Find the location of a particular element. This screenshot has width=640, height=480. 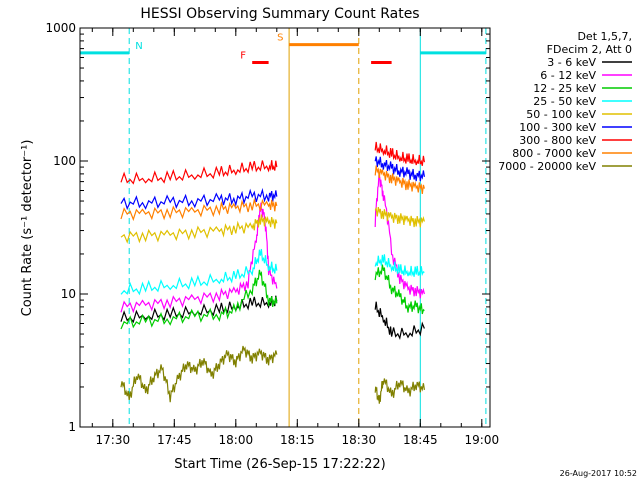

x-tick-label: 17:30 is located at coordinates (113, 440).